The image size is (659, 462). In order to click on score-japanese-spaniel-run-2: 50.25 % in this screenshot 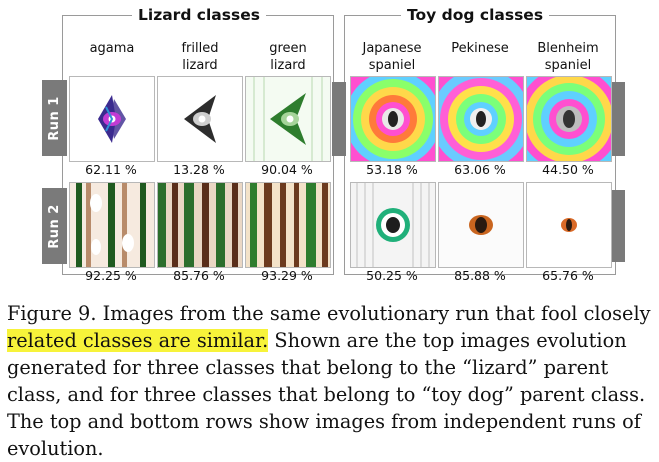, I will do `click(392, 275)`.